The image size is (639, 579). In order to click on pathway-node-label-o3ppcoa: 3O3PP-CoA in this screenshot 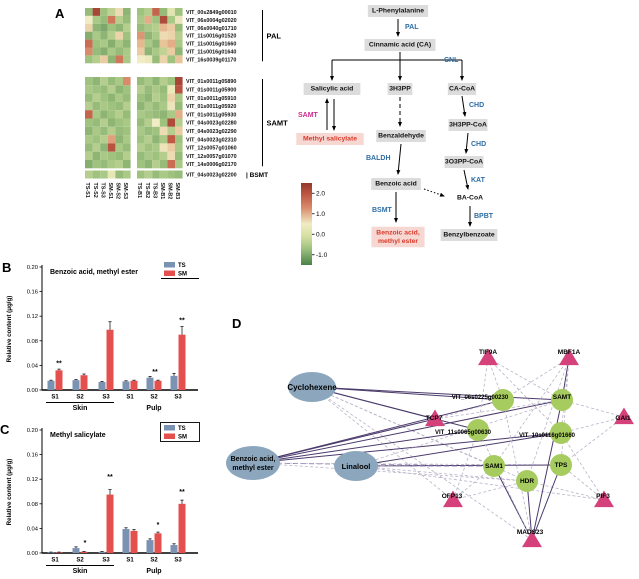, I will do `click(464, 162)`.